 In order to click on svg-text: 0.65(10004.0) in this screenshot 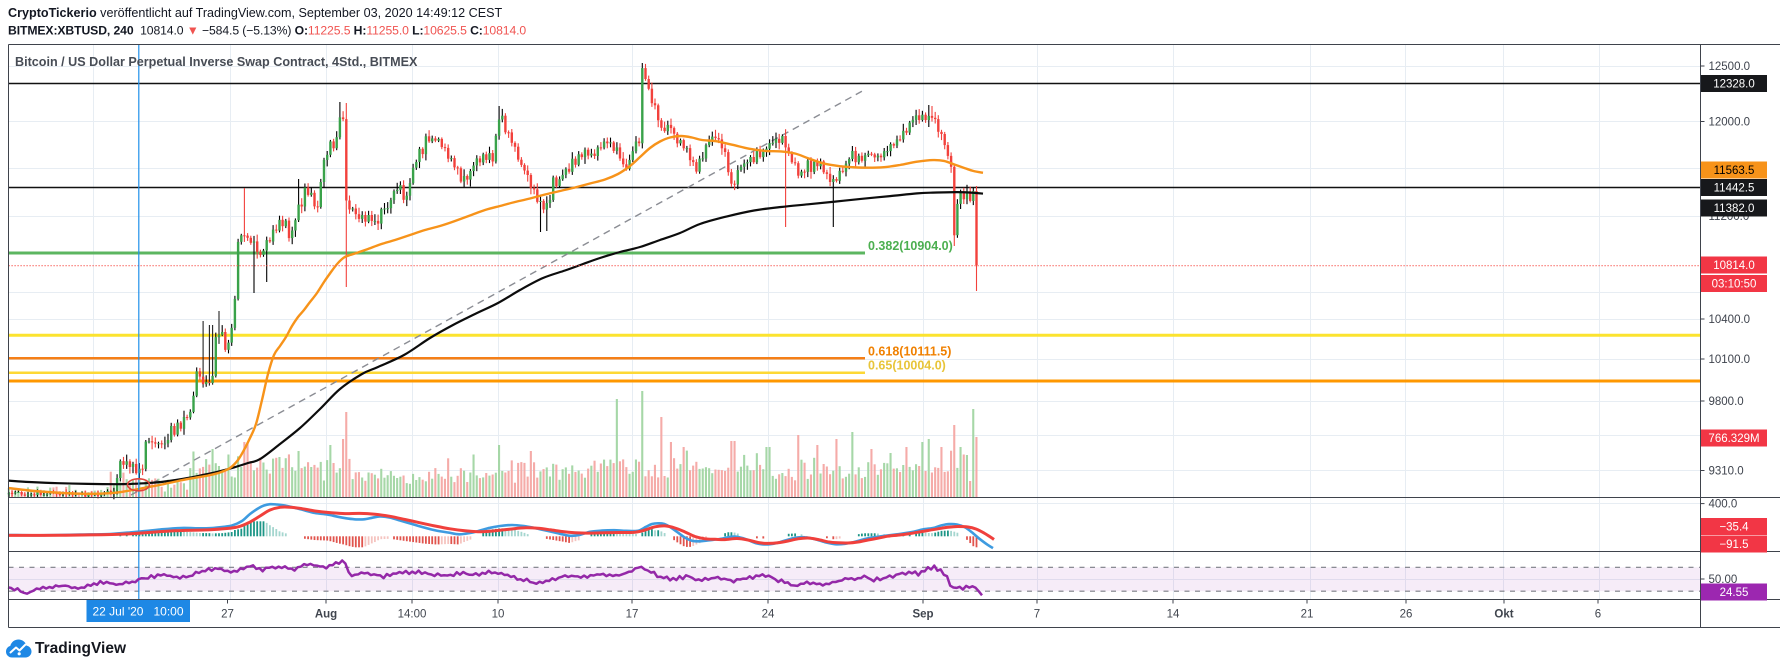, I will do `click(907, 366)`.